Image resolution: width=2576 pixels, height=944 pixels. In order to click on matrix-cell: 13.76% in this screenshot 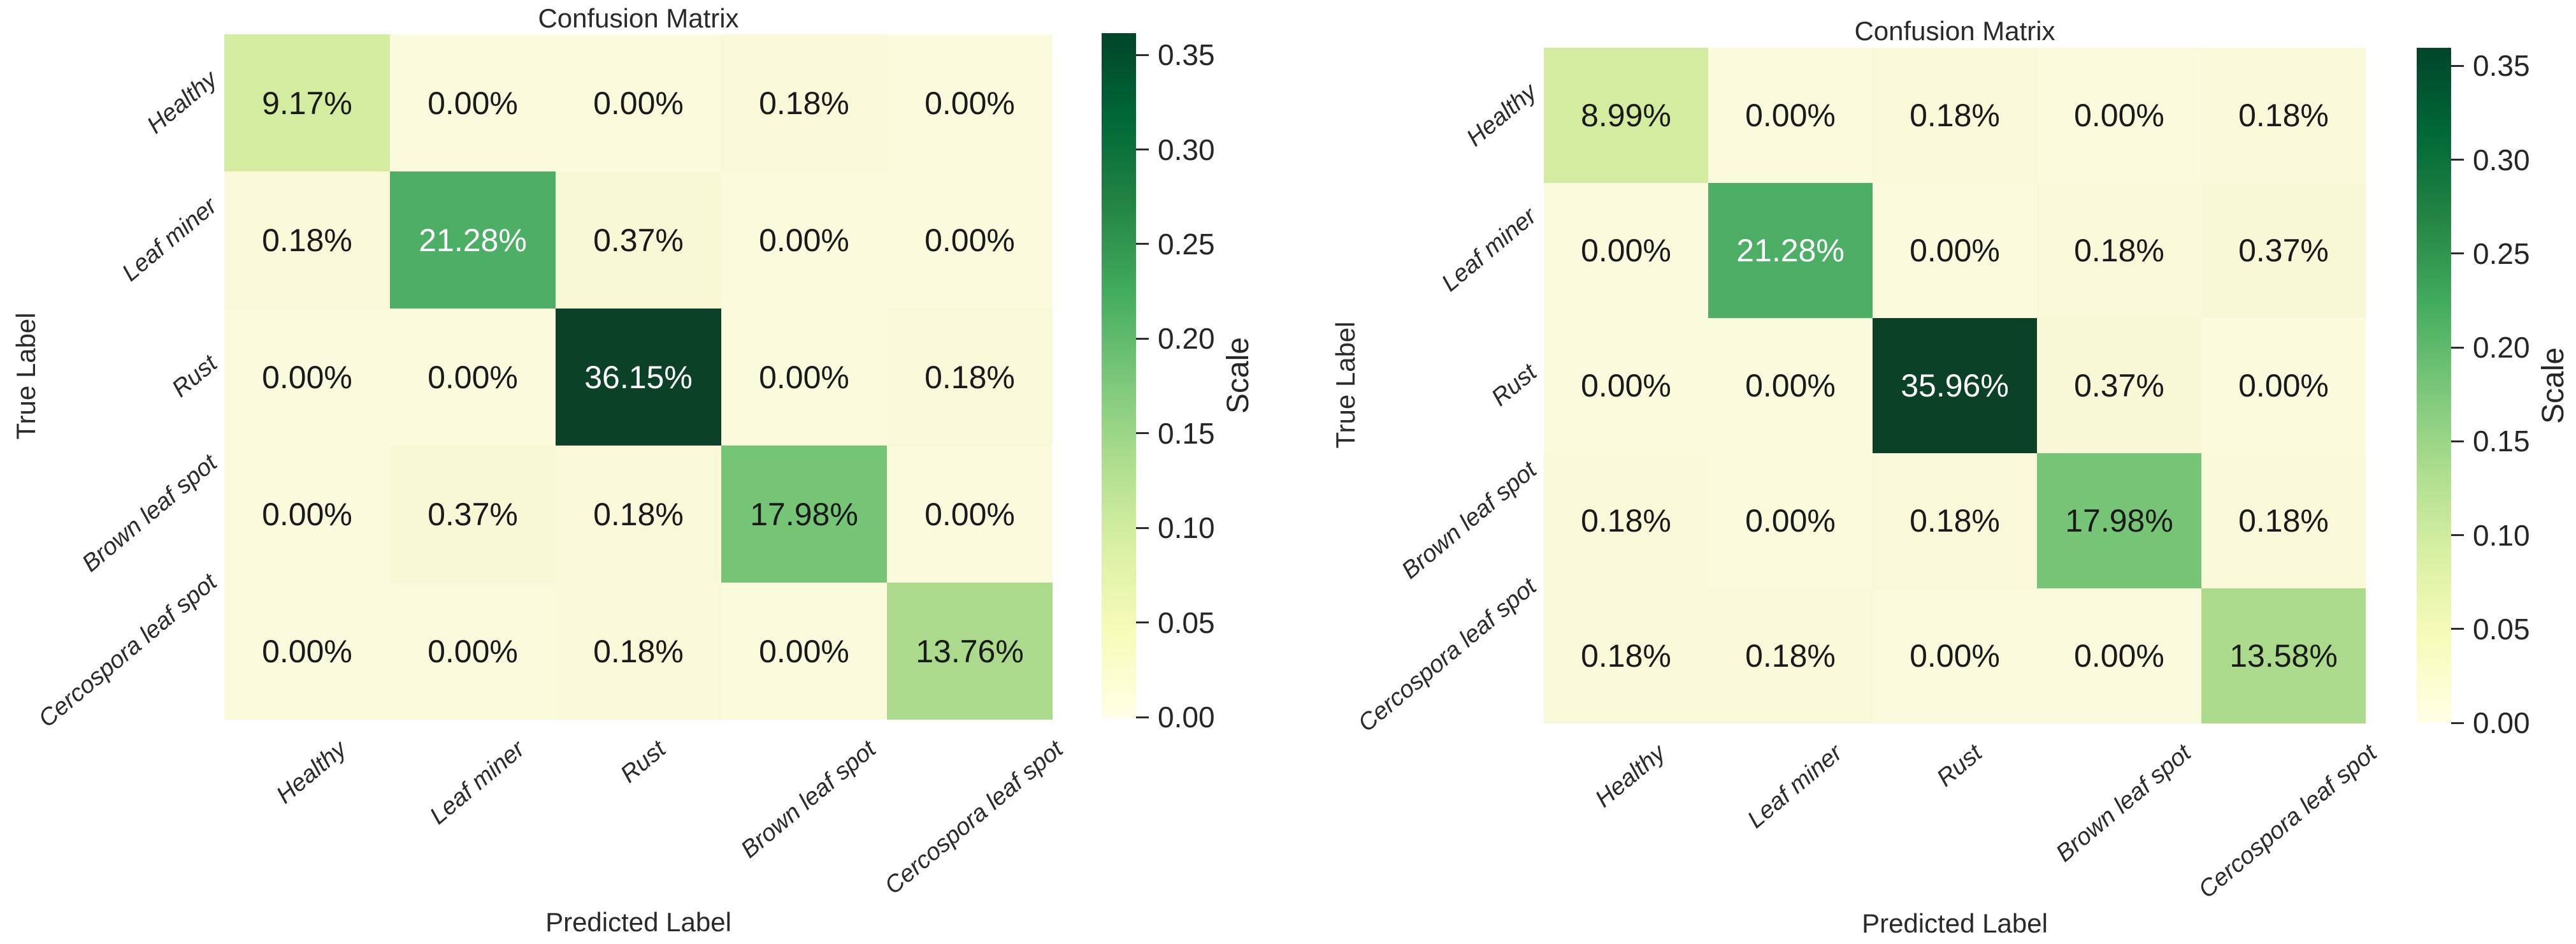, I will do `click(970, 651)`.